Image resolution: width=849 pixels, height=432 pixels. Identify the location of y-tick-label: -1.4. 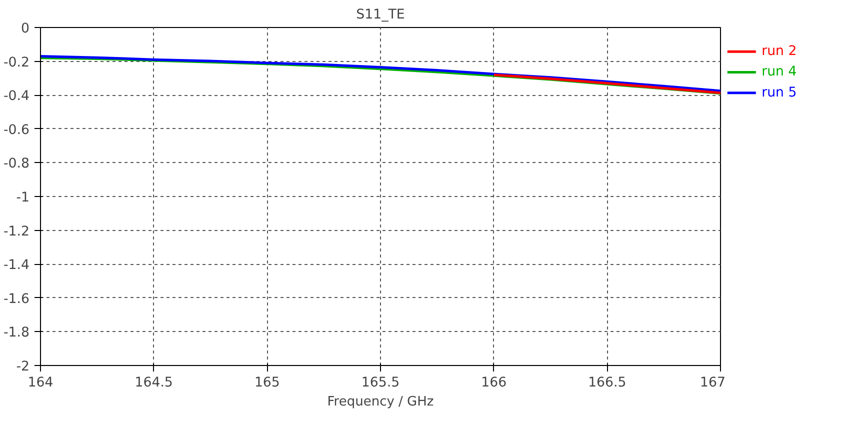
(16, 266).